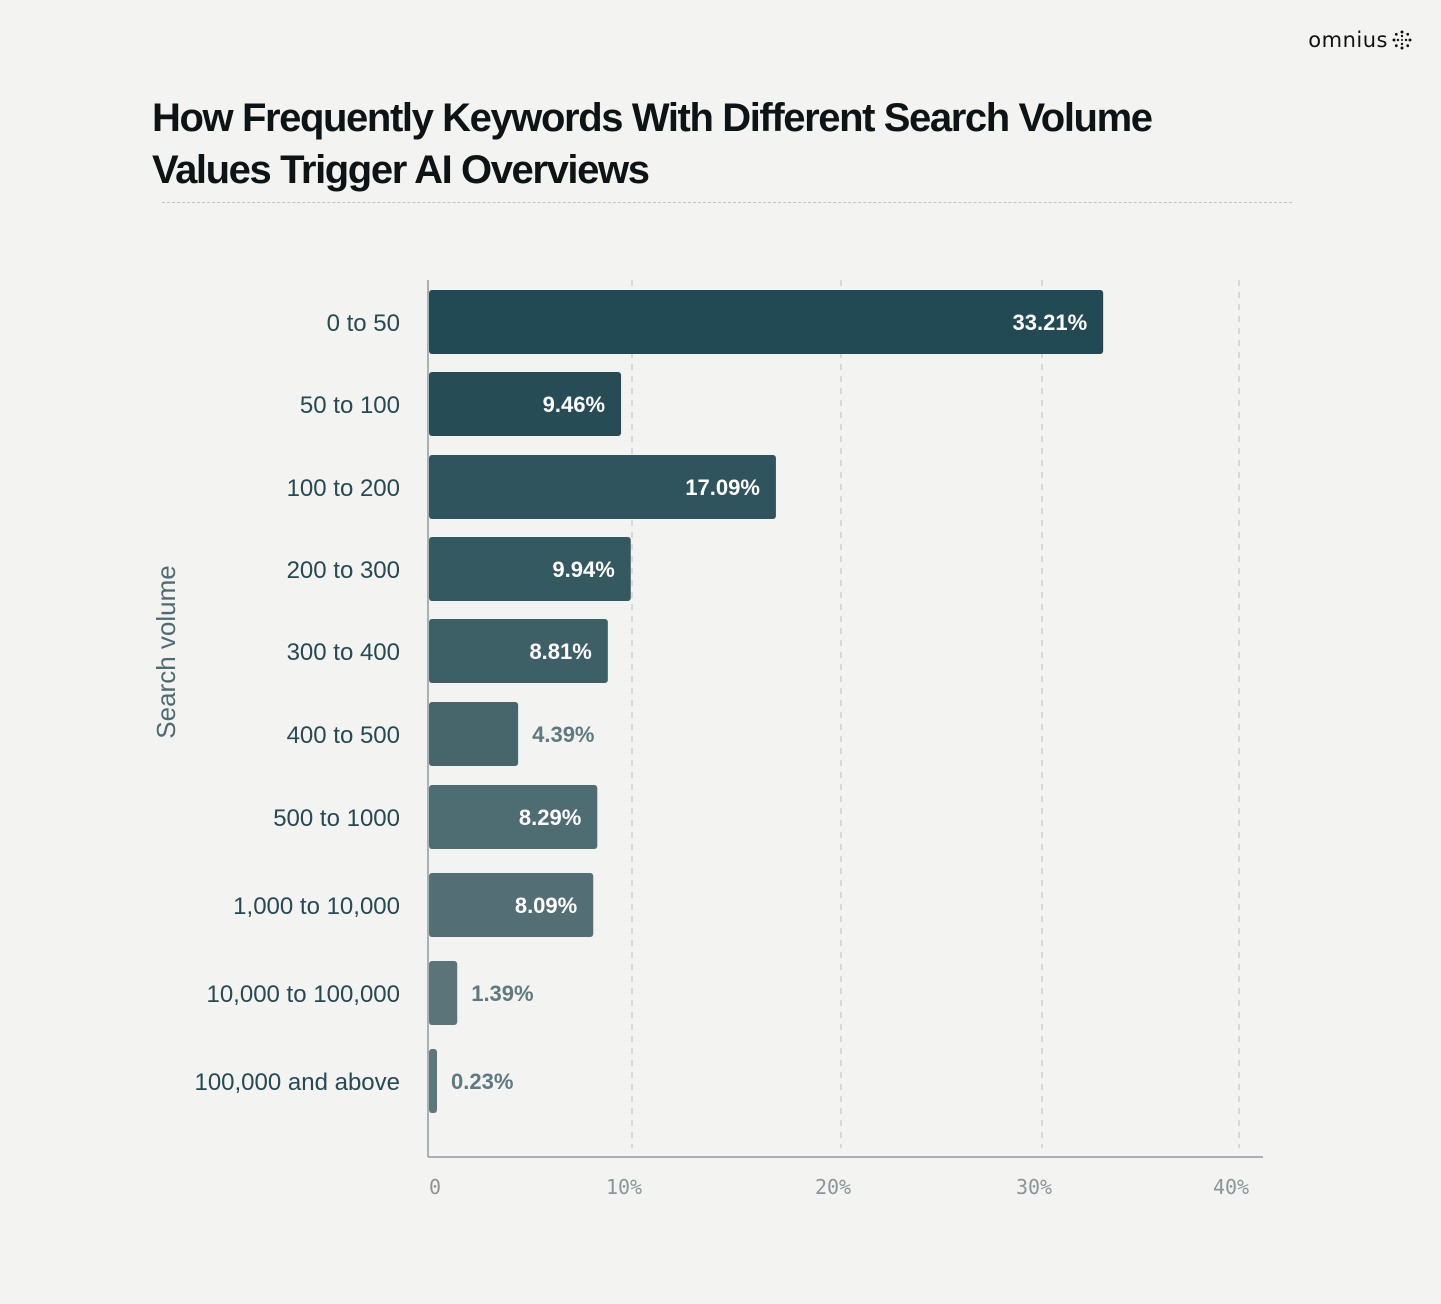 The height and width of the screenshot is (1304, 1441). What do you see at coordinates (343, 735) in the screenshot?
I see `category-label-5: 400 to 500` at bounding box center [343, 735].